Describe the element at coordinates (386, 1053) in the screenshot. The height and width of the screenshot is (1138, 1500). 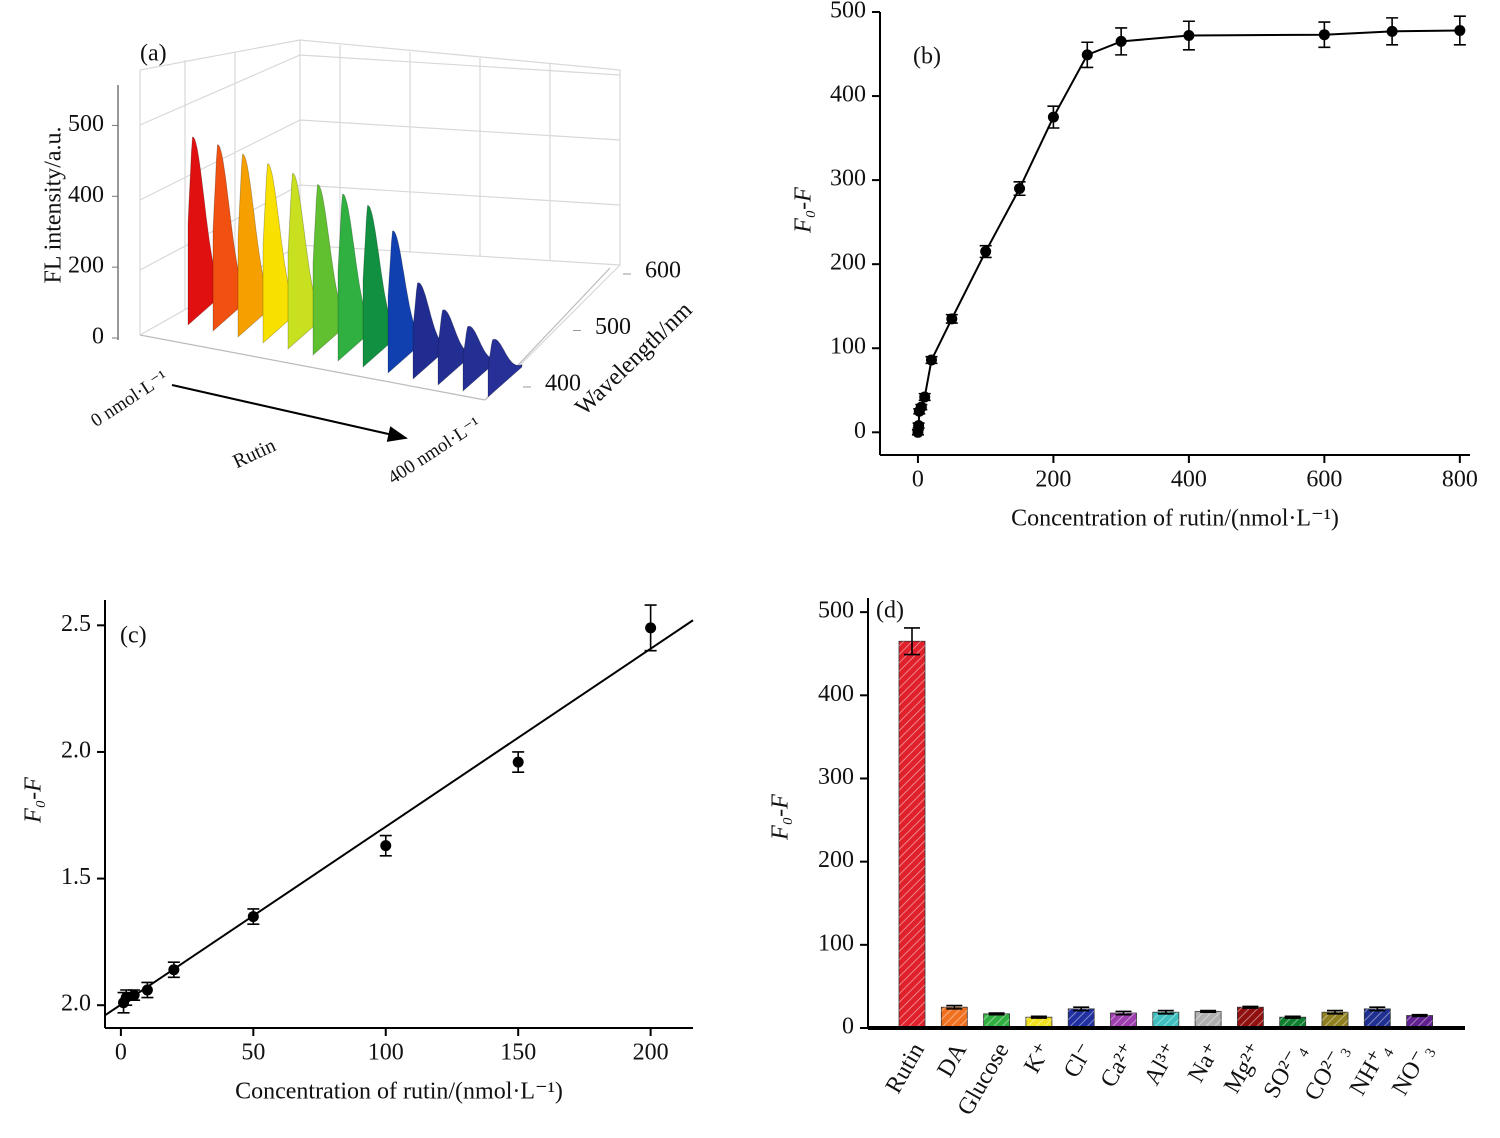
I see `x-tick-label: 100` at that location.